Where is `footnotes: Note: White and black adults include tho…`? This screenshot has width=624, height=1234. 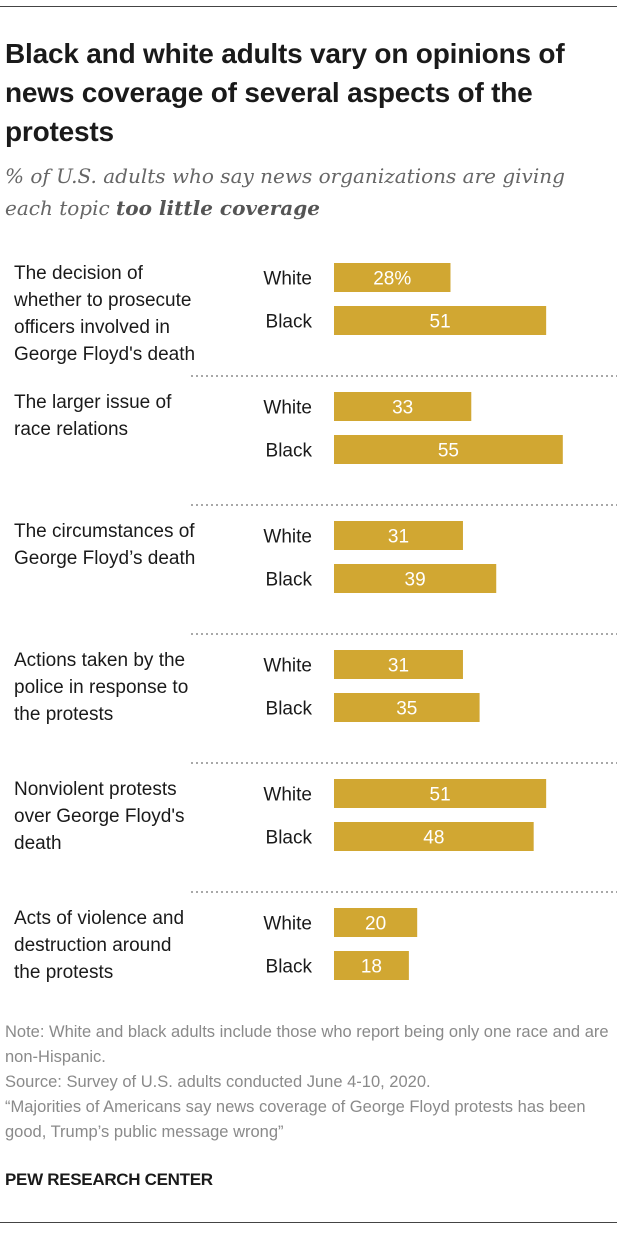
footnotes: Note: White and black adults include tho… is located at coordinates (311, 1082).